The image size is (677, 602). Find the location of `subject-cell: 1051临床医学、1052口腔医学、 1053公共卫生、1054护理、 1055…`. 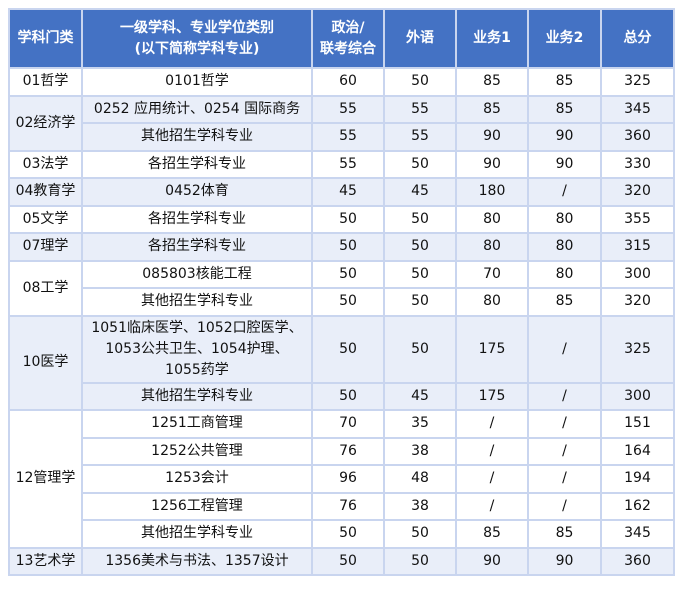

subject-cell: 1051临床医学、1052口腔医学、 1053公共卫生、1054护理、 1055… is located at coordinates (197, 349).